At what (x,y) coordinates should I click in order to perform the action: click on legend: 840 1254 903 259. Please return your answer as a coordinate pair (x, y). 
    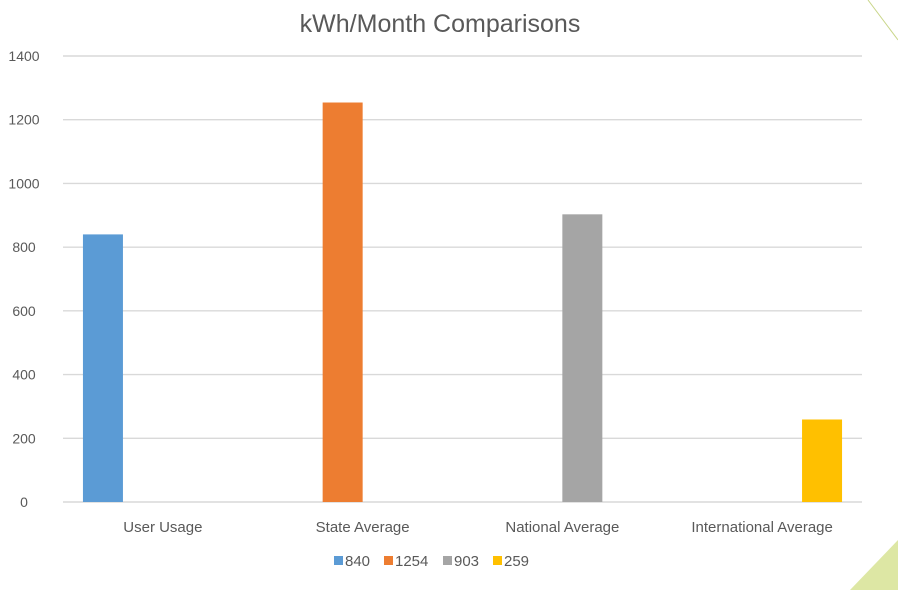
    Looking at the image, I should click on (431, 561).